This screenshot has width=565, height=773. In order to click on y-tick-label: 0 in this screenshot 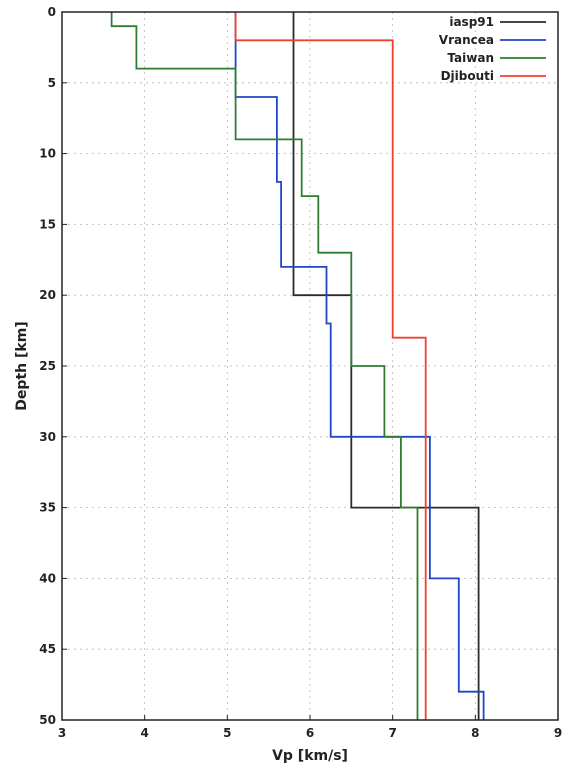, I will do `click(52, 12)`.